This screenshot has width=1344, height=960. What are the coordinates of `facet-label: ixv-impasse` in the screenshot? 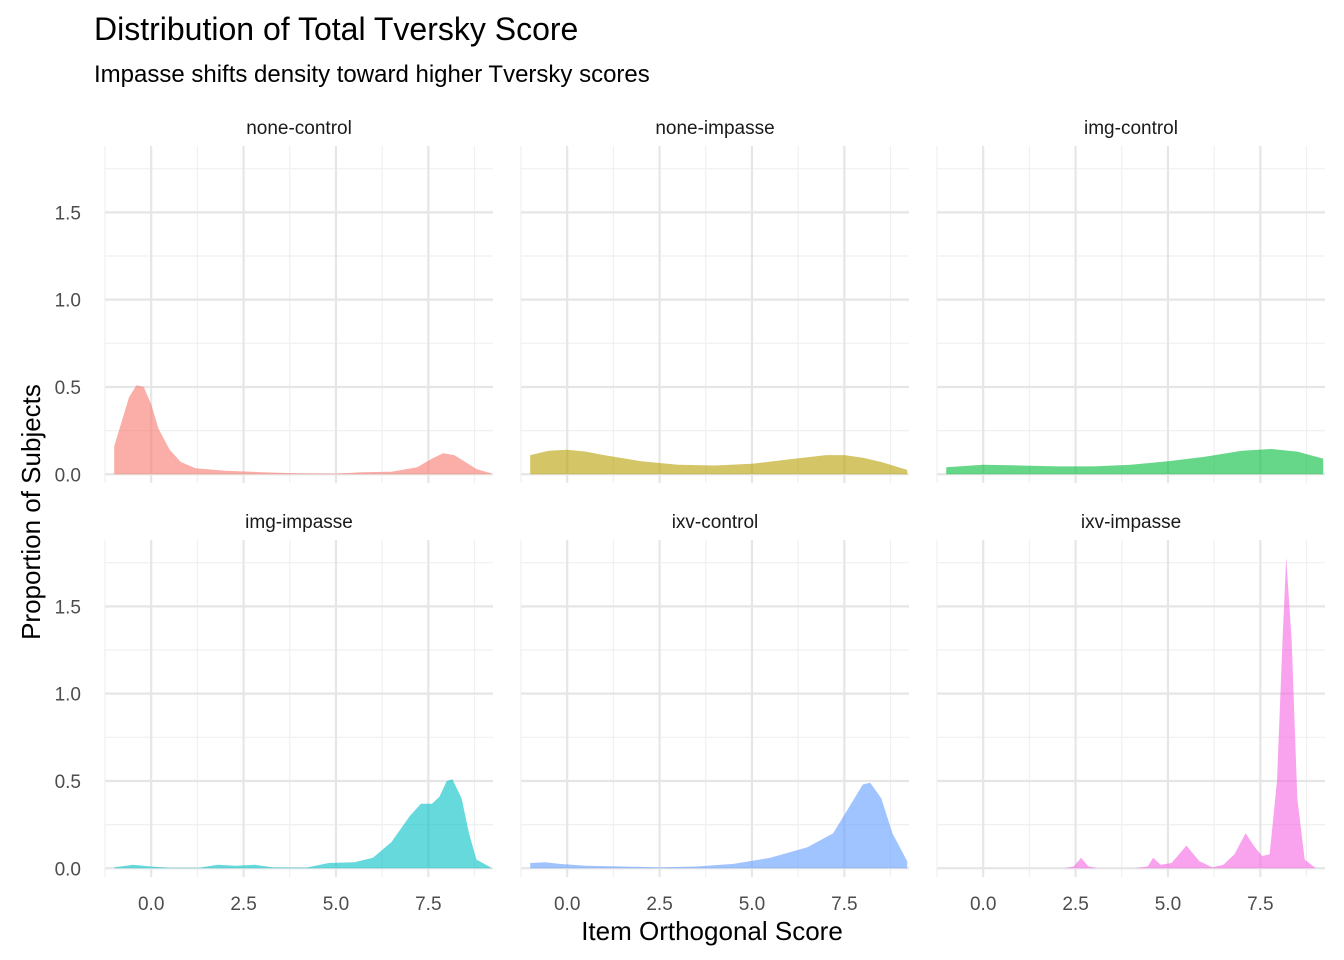 It's located at (1131, 522).